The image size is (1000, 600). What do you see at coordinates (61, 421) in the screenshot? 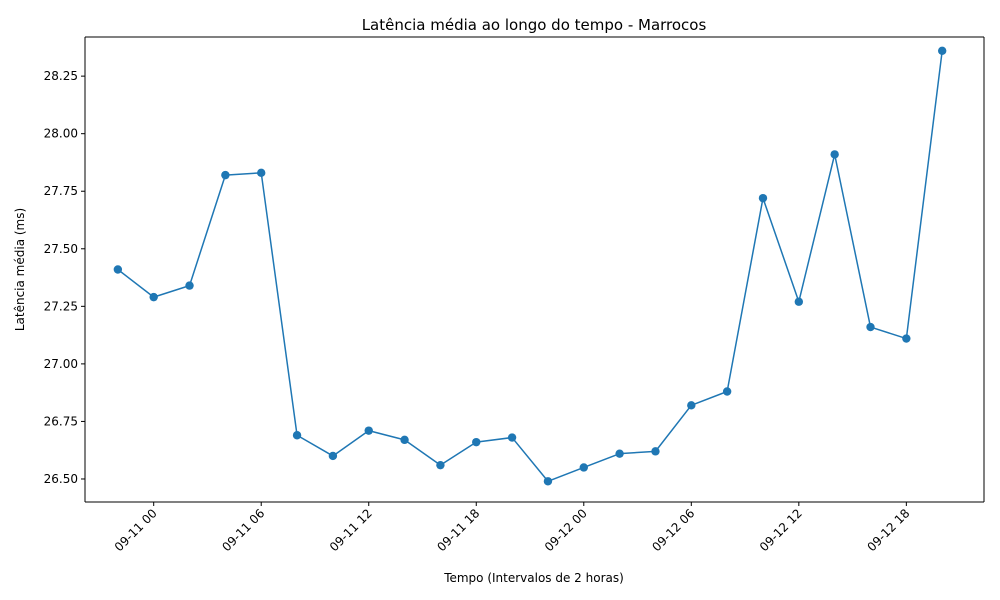
I see `y-tick-label: 26.75` at bounding box center [61, 421].